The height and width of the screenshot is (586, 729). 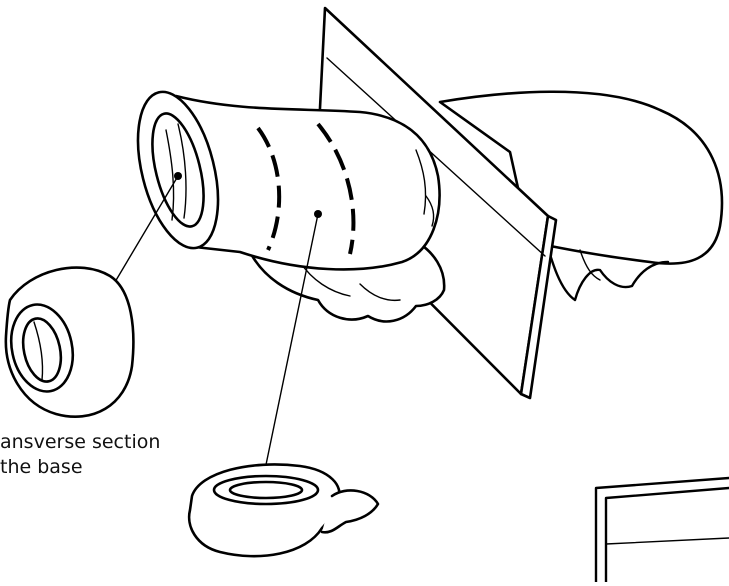 I want to click on caption-line-1: ansverse section, so click(x=80, y=442).